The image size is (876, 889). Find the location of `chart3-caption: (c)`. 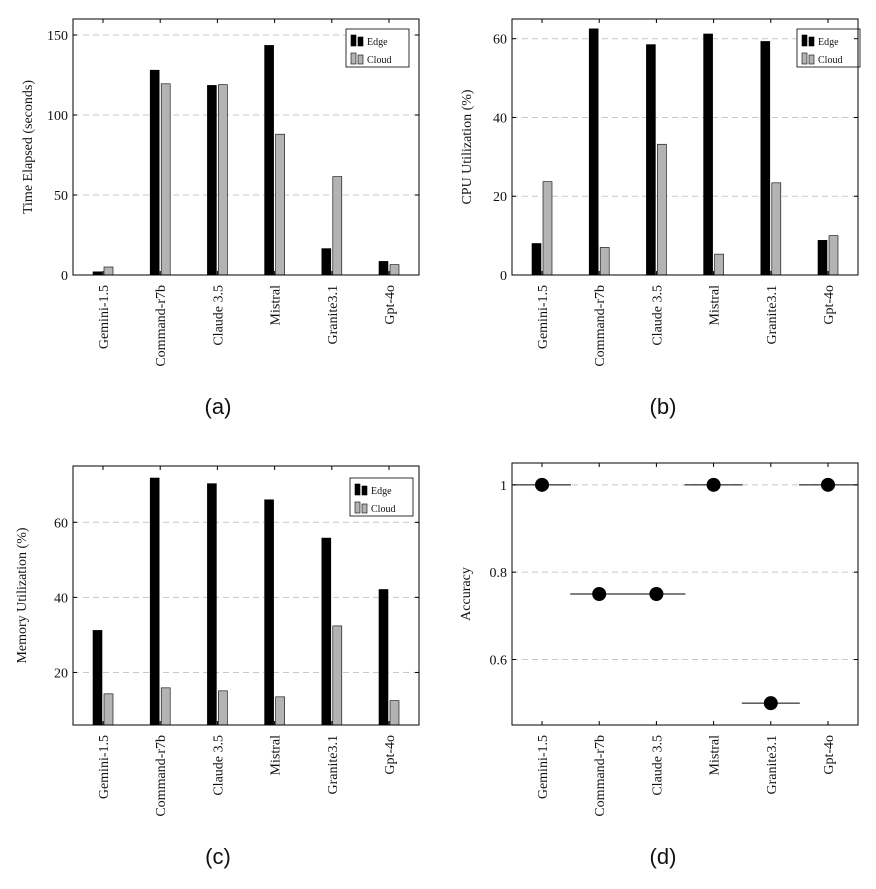

chart3-caption: (c) is located at coordinates (218, 856).